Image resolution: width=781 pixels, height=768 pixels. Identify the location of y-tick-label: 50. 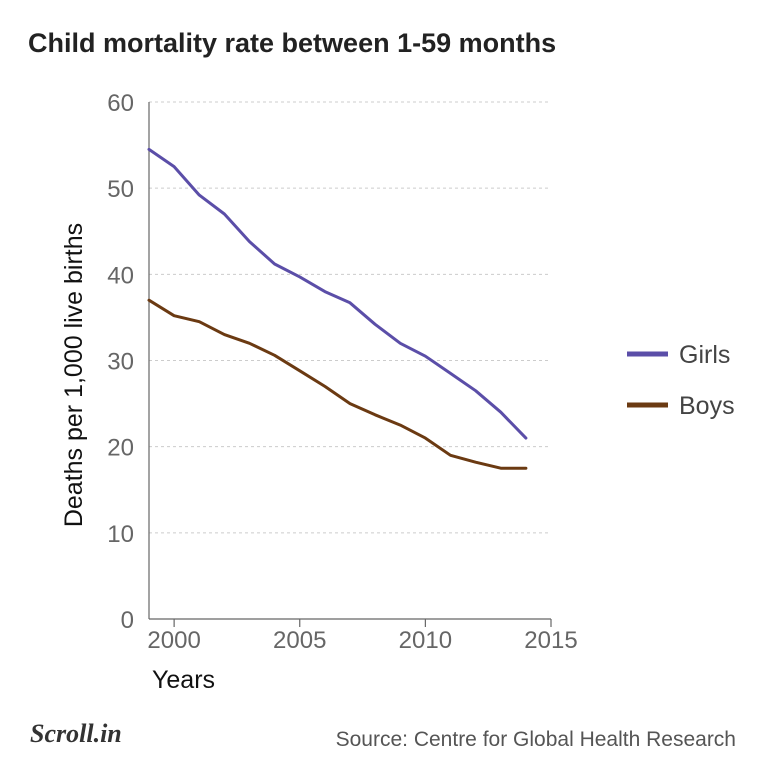
(120, 189).